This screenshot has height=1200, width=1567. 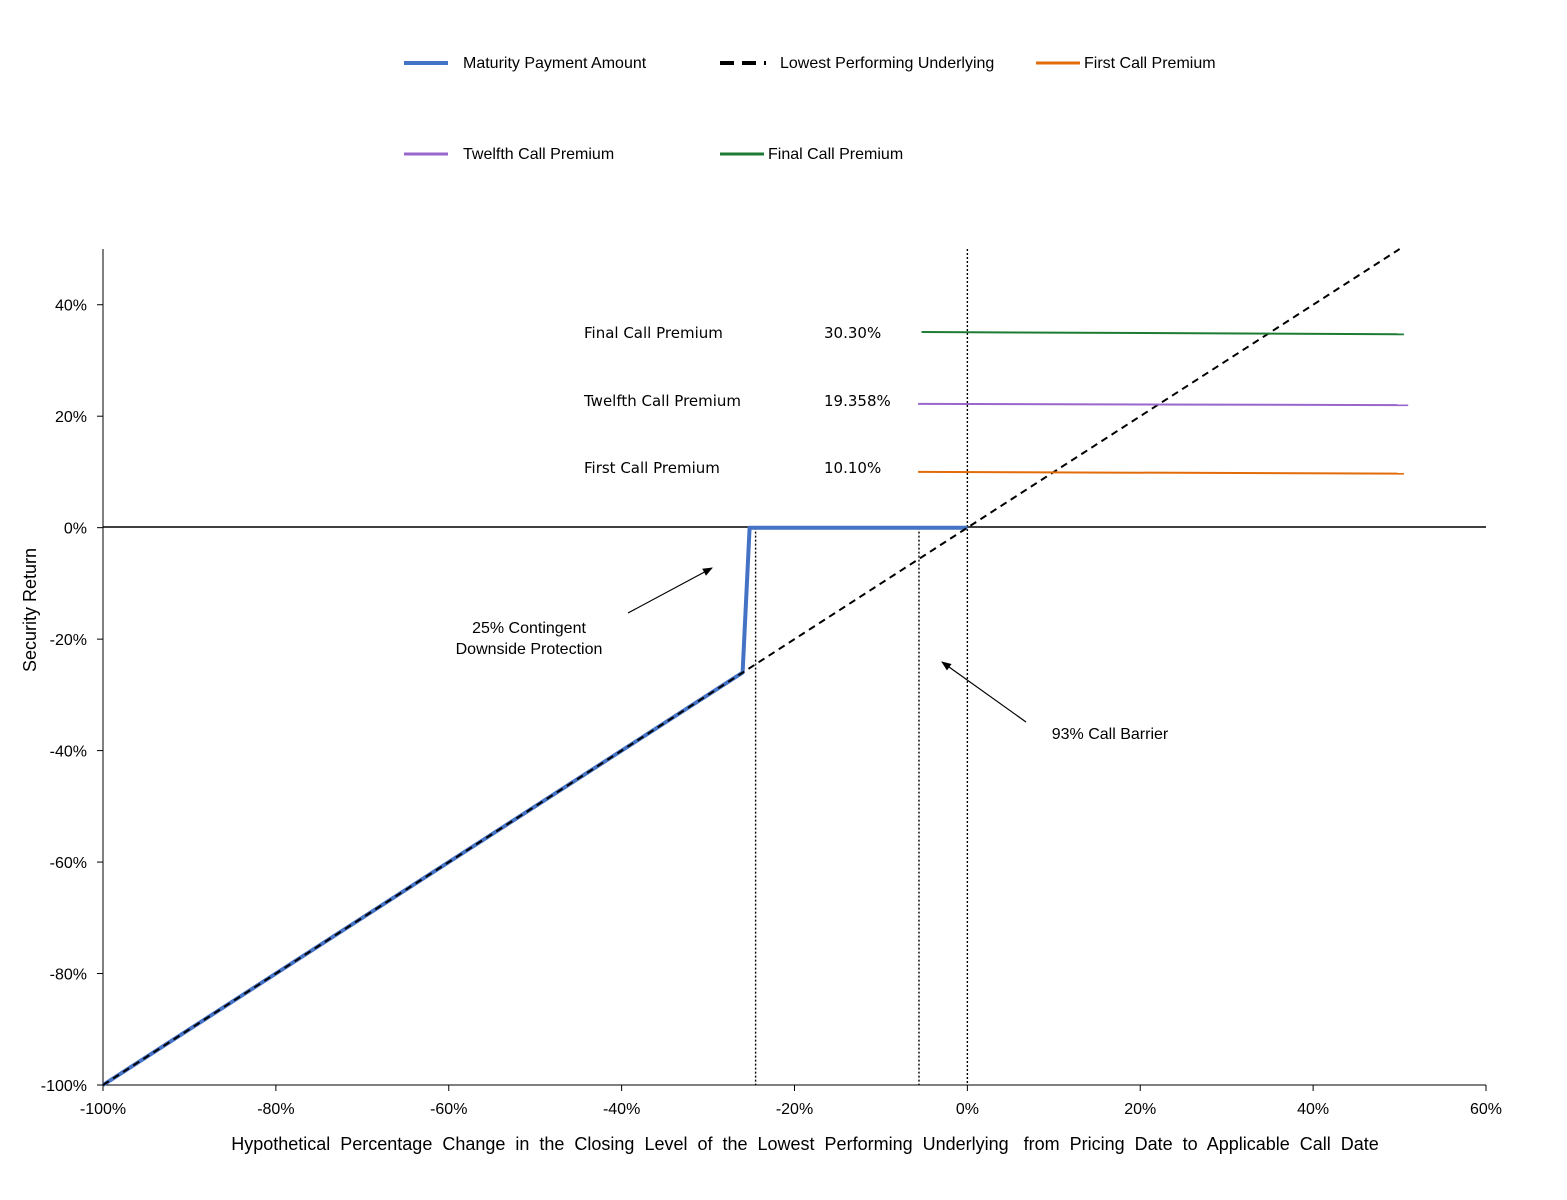 What do you see at coordinates (529, 649) in the screenshot?
I see `contingent-label-line2: Downside Protection` at bounding box center [529, 649].